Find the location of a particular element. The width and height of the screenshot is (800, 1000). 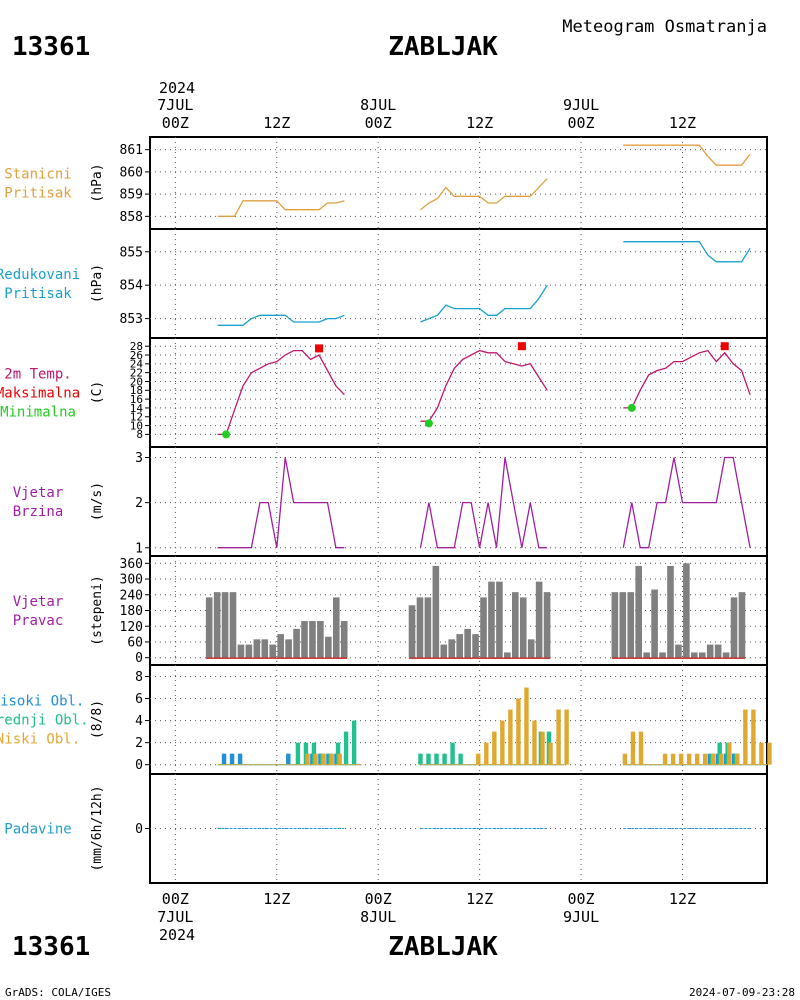

y-tick-label: 10 is located at coordinates (136, 425).